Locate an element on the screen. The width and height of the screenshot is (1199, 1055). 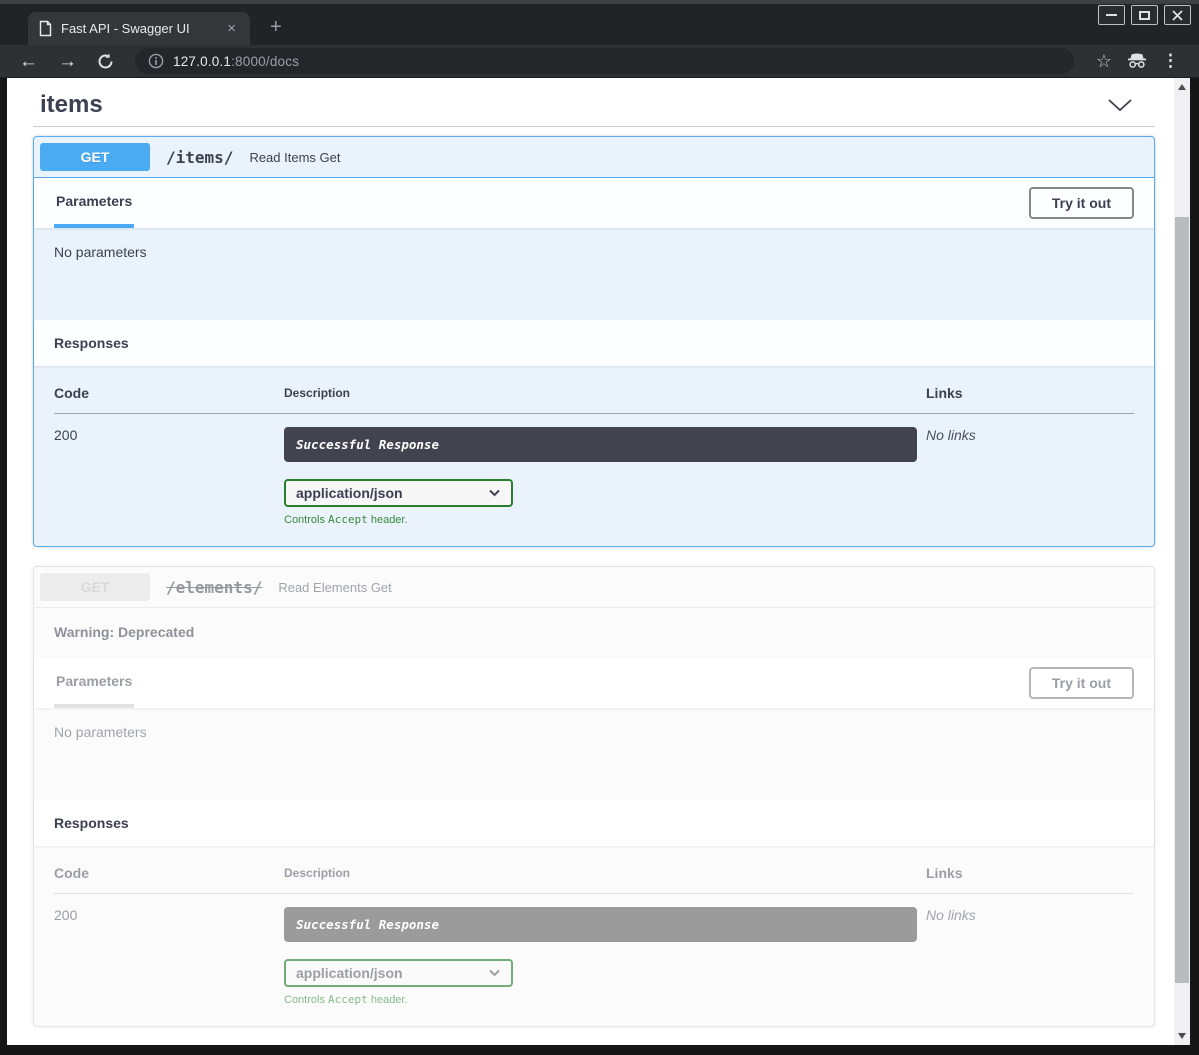
incognito-icon is located at coordinates (1137, 60).